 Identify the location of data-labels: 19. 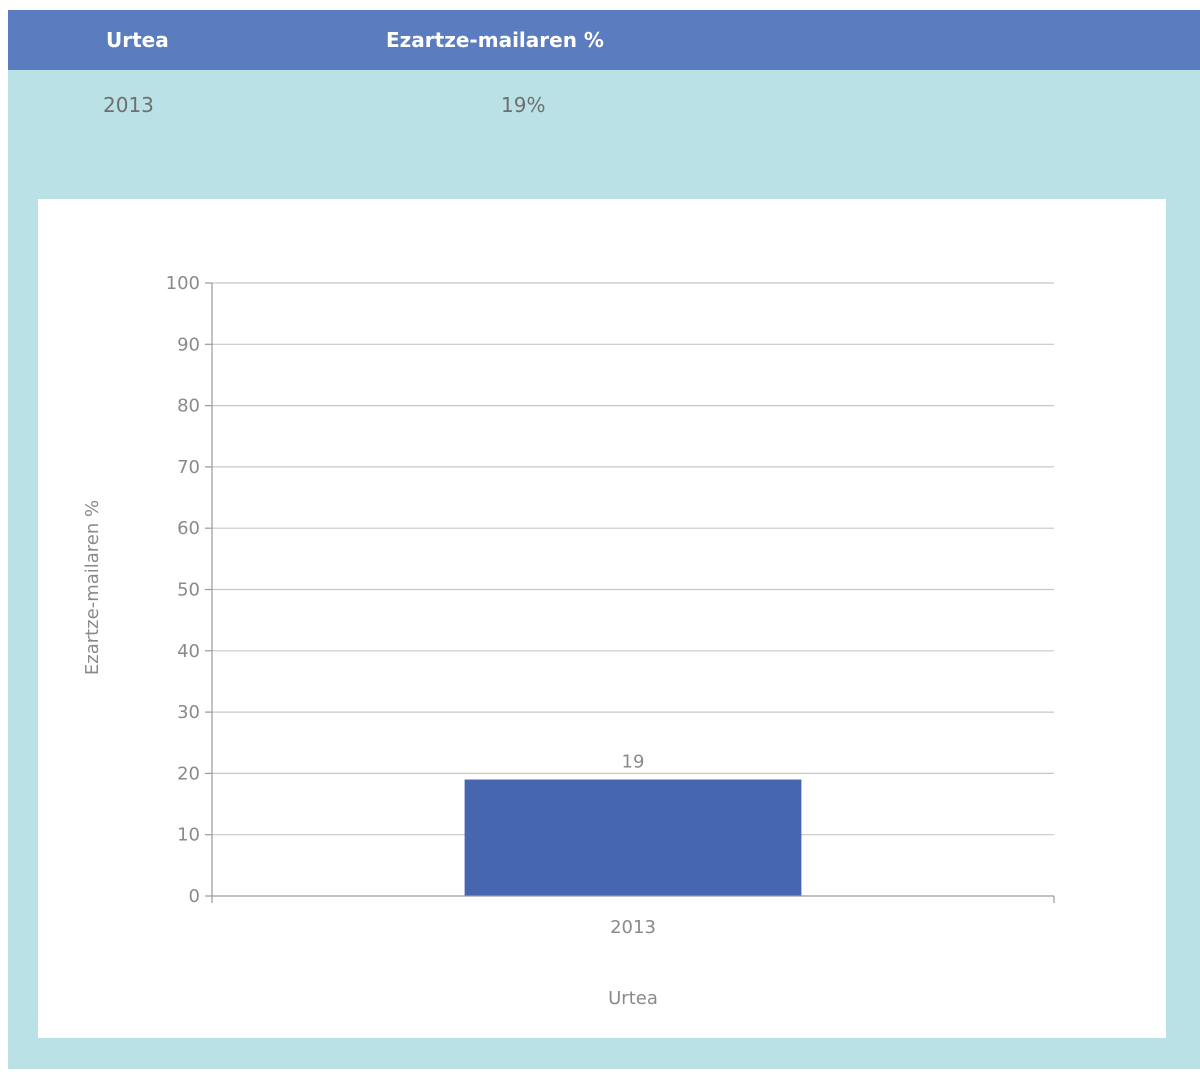
(633, 762).